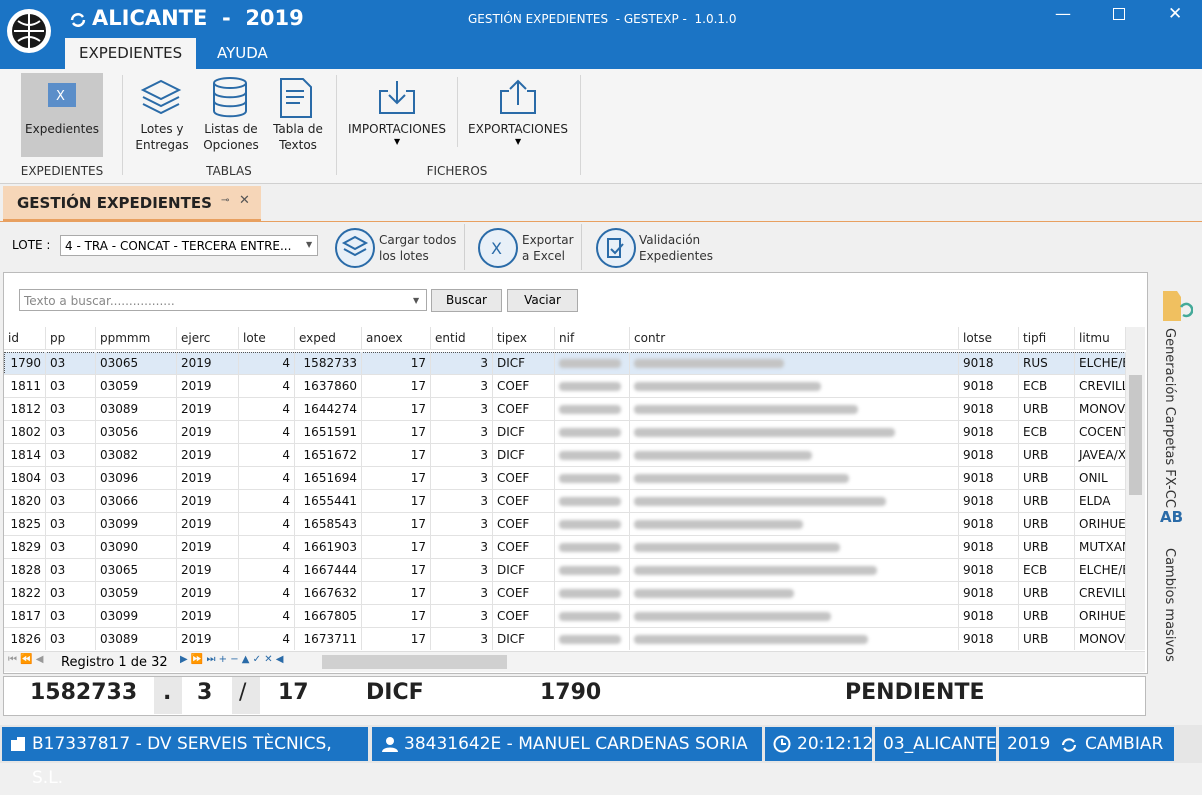 The width and height of the screenshot is (1202, 795). Describe the element at coordinates (225, 200) in the screenshot. I see `pin: ⊸` at that location.